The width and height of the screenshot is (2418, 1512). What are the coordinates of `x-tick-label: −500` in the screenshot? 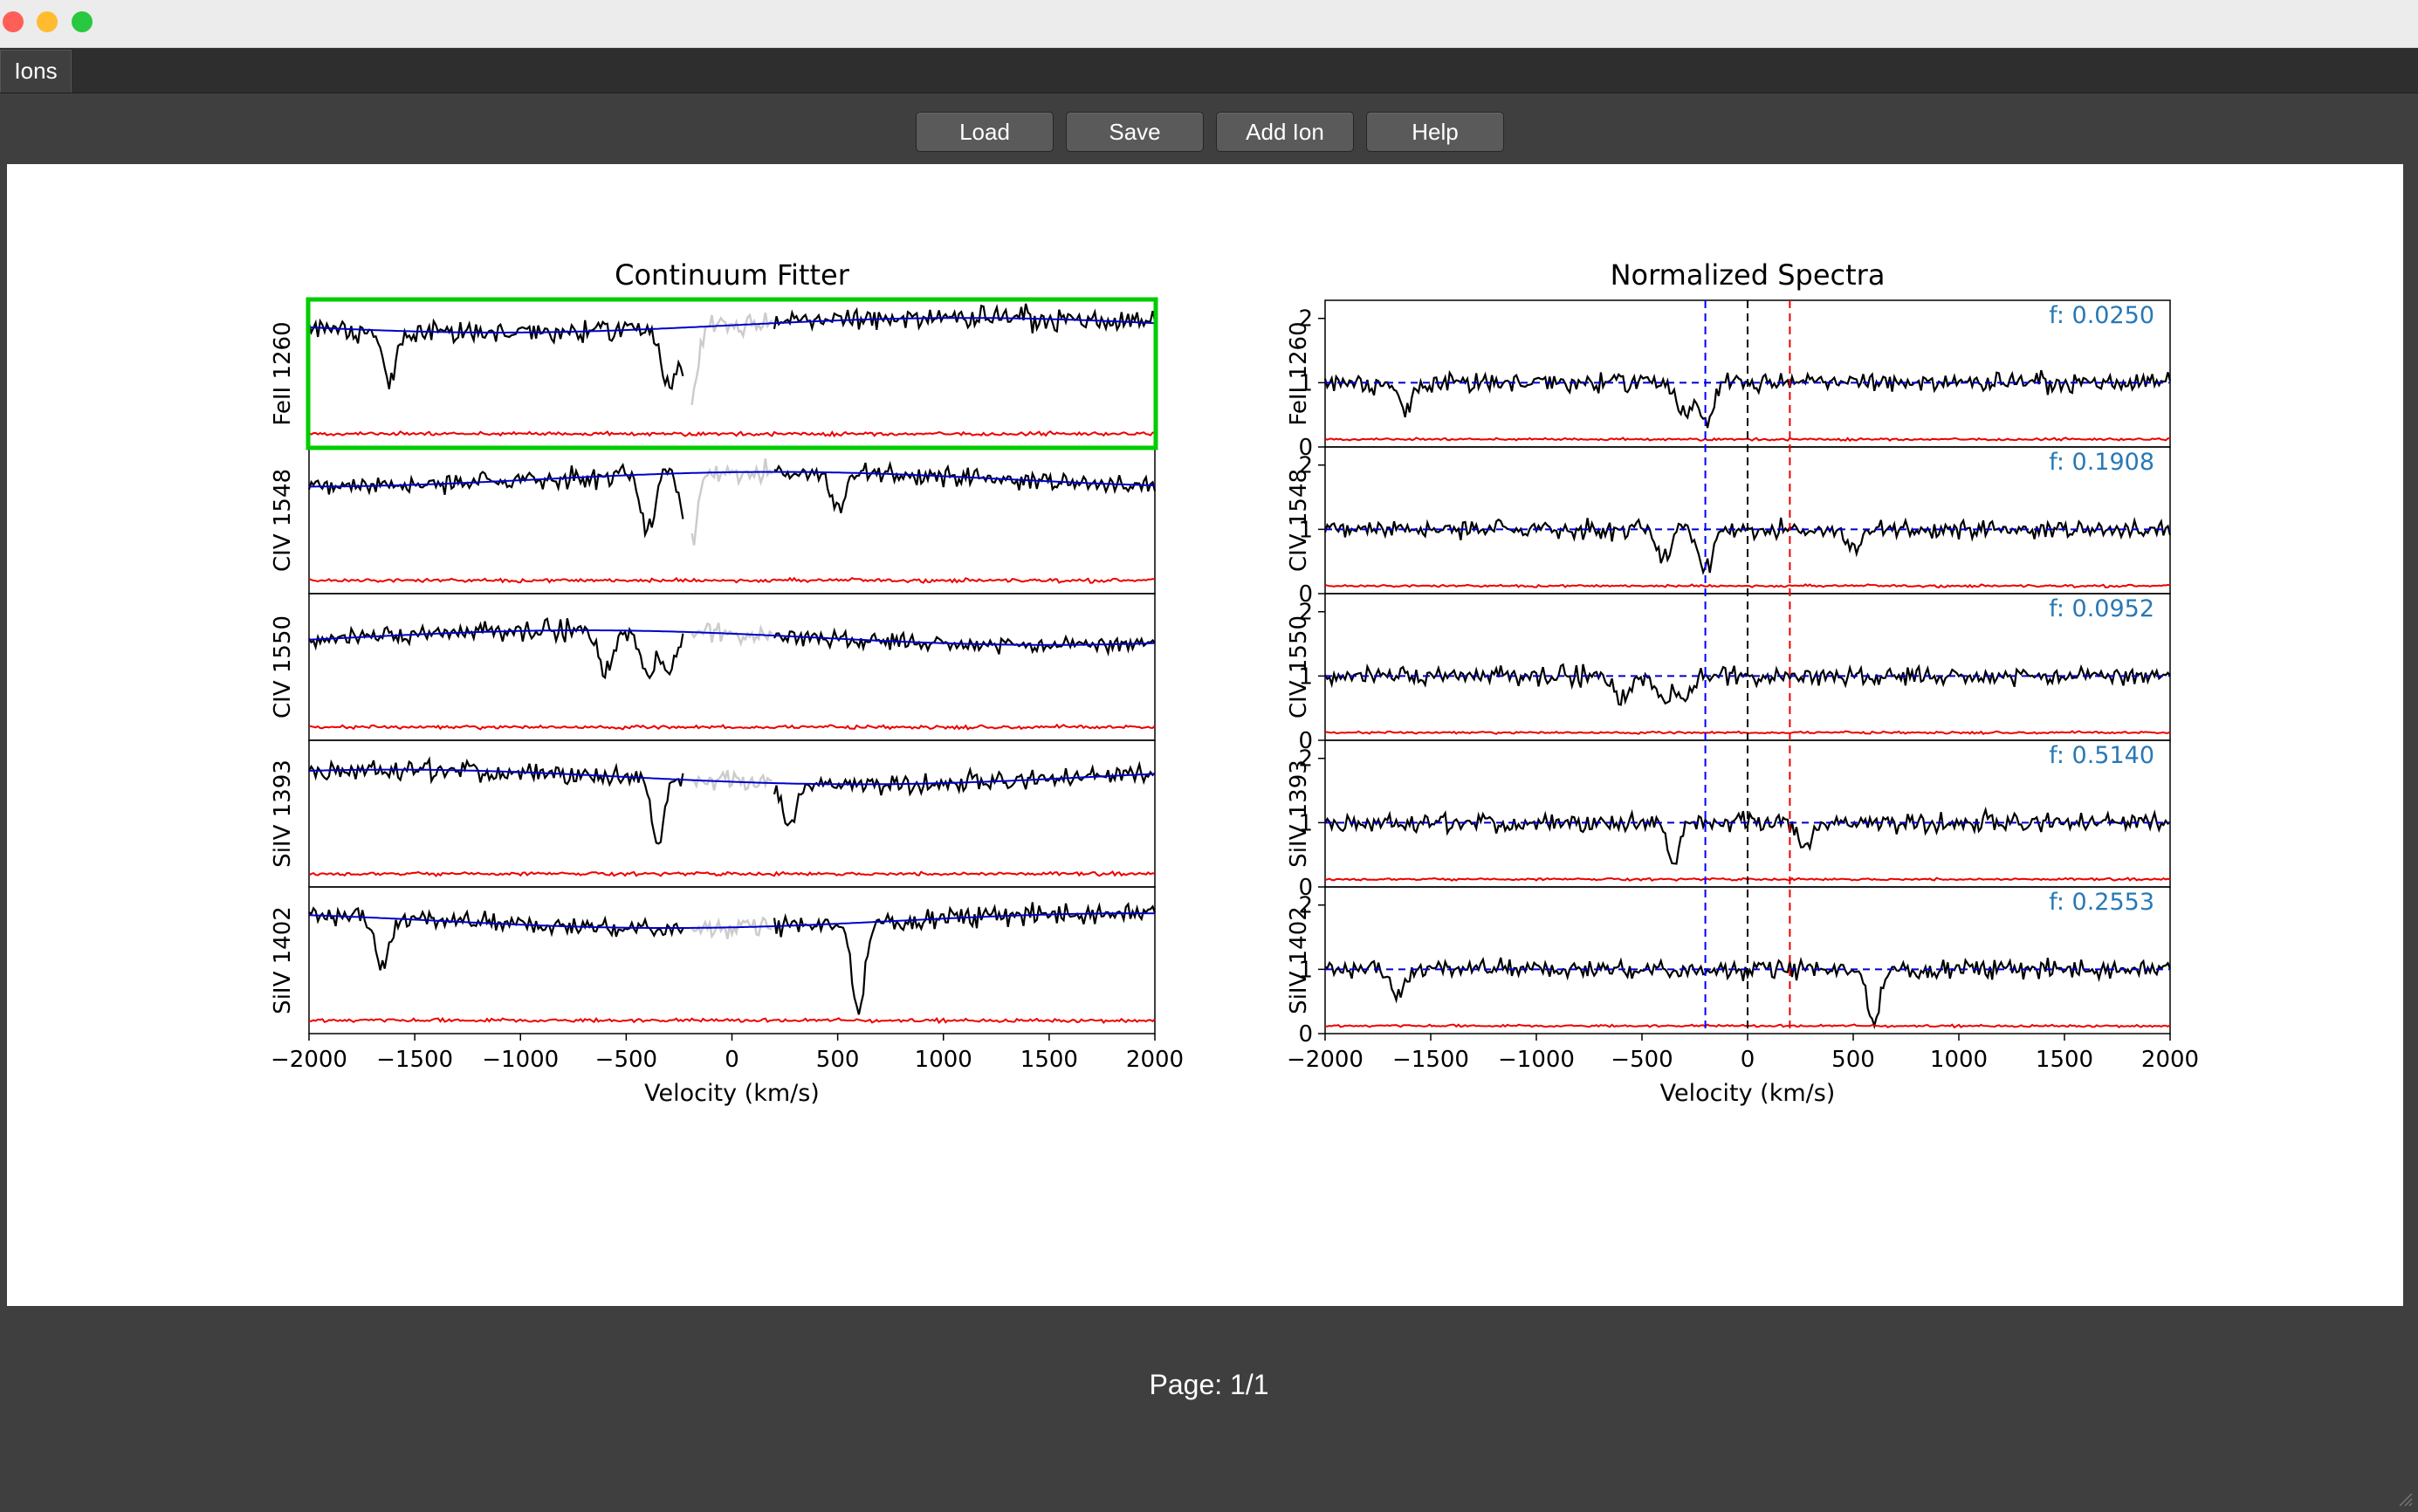 It's located at (626, 1060).